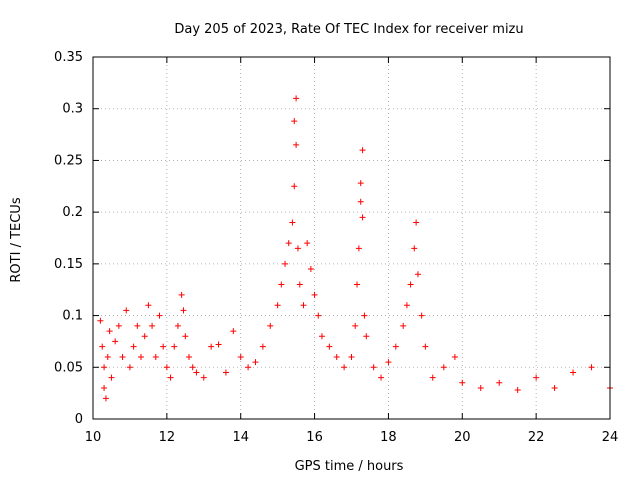 This screenshot has height=480, width=640. What do you see at coordinates (462, 437) in the screenshot?
I see `x-tick-label: 20` at bounding box center [462, 437].